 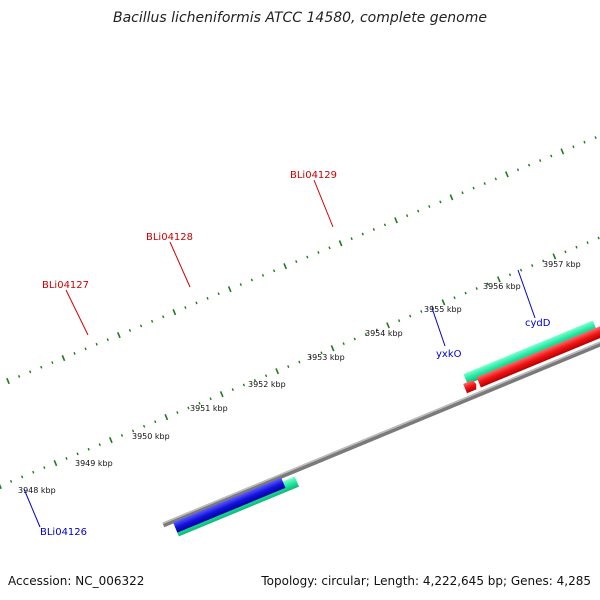 What do you see at coordinates (209, 408) in the screenshot?
I see `scale-tick-label: 3951 kbp` at bounding box center [209, 408].